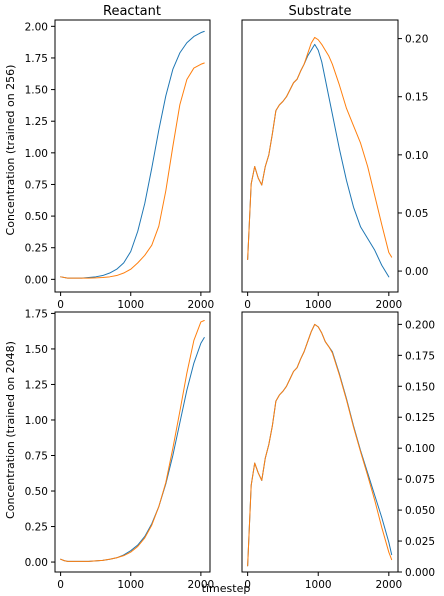 Image resolution: width=444 pixels, height=596 pixels. Describe the element at coordinates (226, 588) in the screenshot. I see `x-axis-label: timestep` at that location.